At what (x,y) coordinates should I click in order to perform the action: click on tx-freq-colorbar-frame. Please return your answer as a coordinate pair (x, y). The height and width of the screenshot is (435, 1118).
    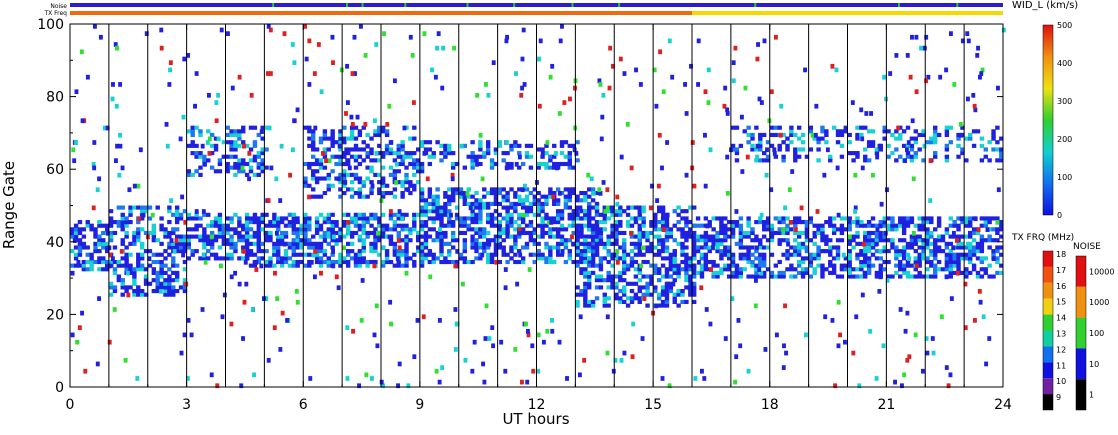
    Looking at the image, I should click on (1048, 330).